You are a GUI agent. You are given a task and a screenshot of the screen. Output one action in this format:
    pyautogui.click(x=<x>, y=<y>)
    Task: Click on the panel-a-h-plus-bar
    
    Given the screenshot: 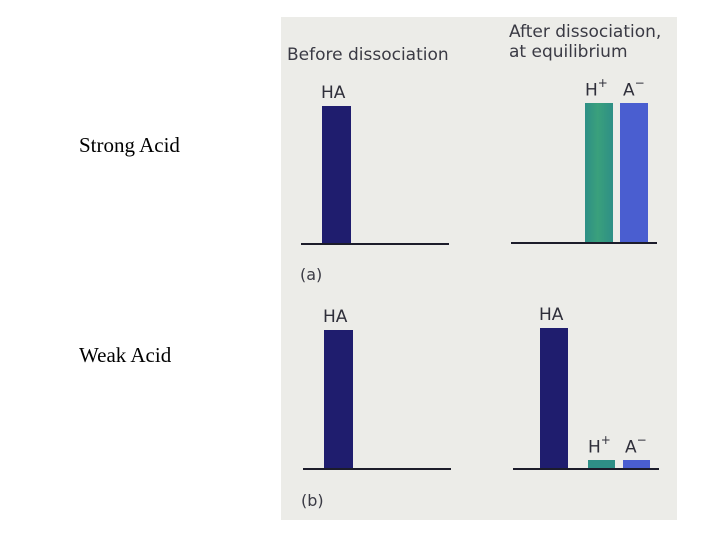 What is the action you would take?
    pyautogui.click(x=599, y=173)
    